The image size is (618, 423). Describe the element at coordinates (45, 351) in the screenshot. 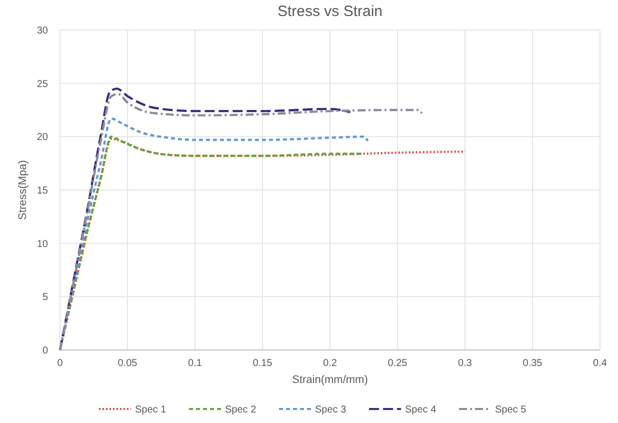

I see `y-tick-label: 0` at that location.